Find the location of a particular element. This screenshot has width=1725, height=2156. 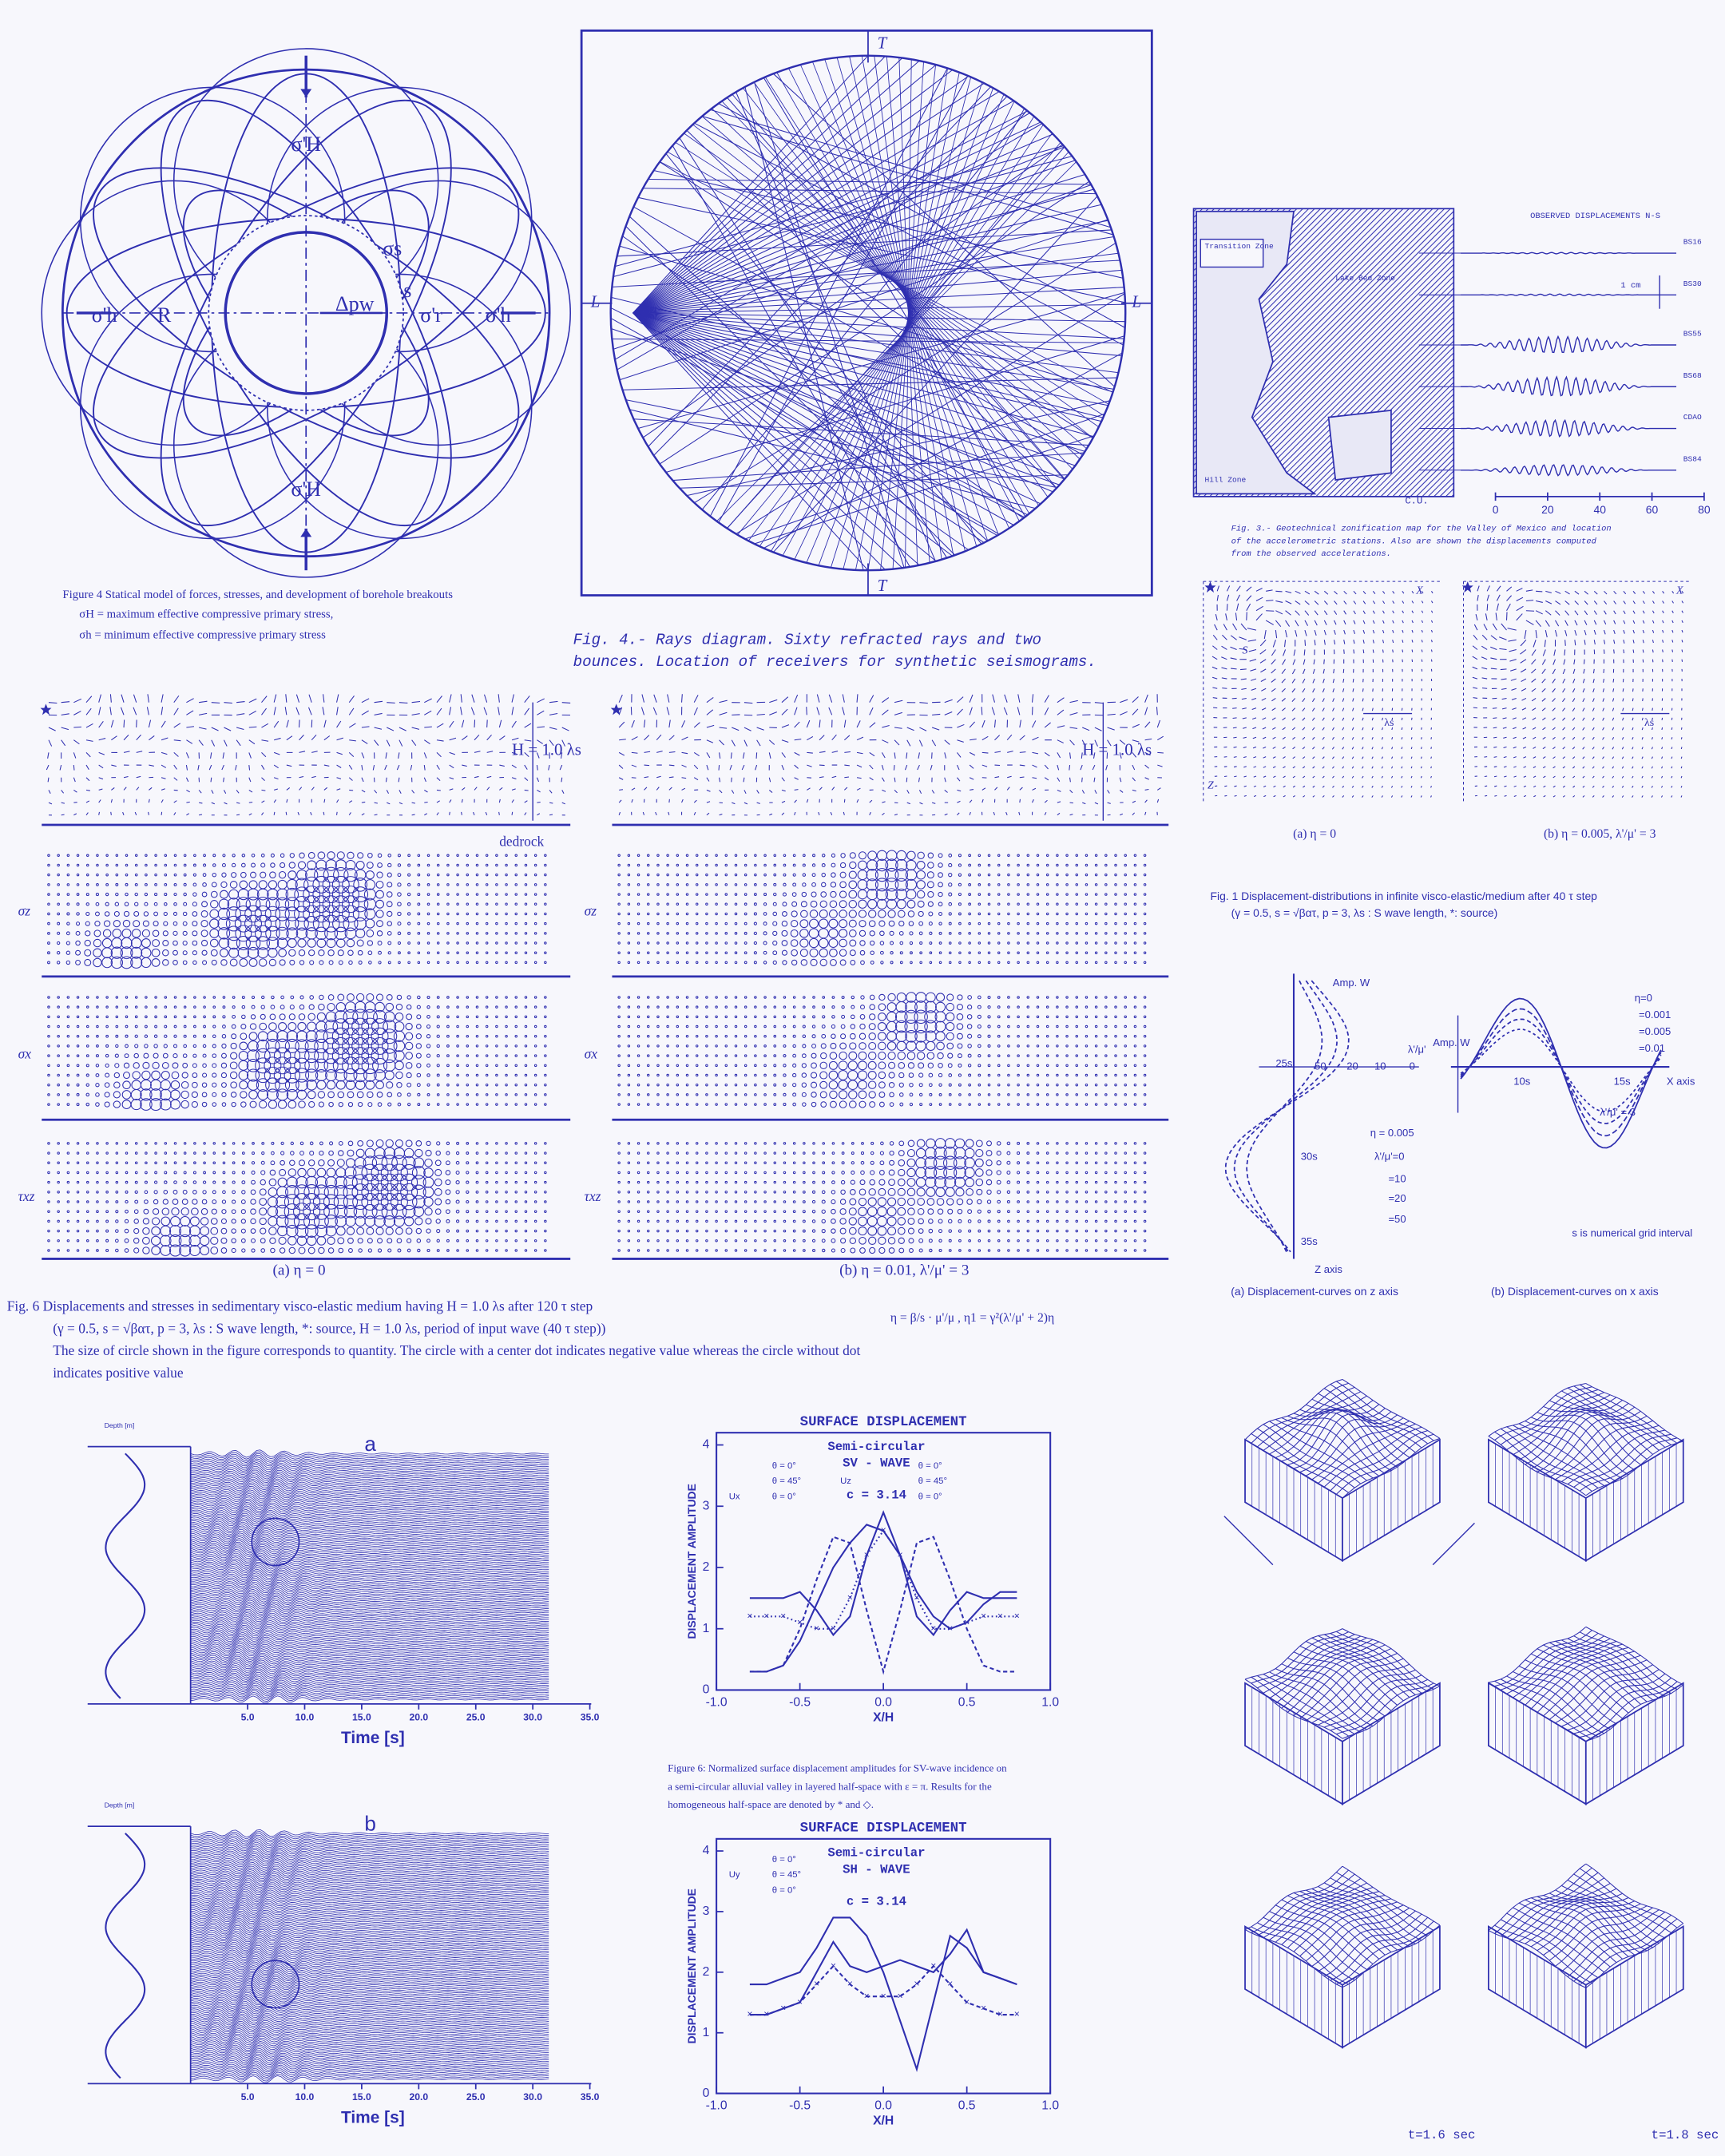

axis-letter: L is located at coordinates (595, 301).